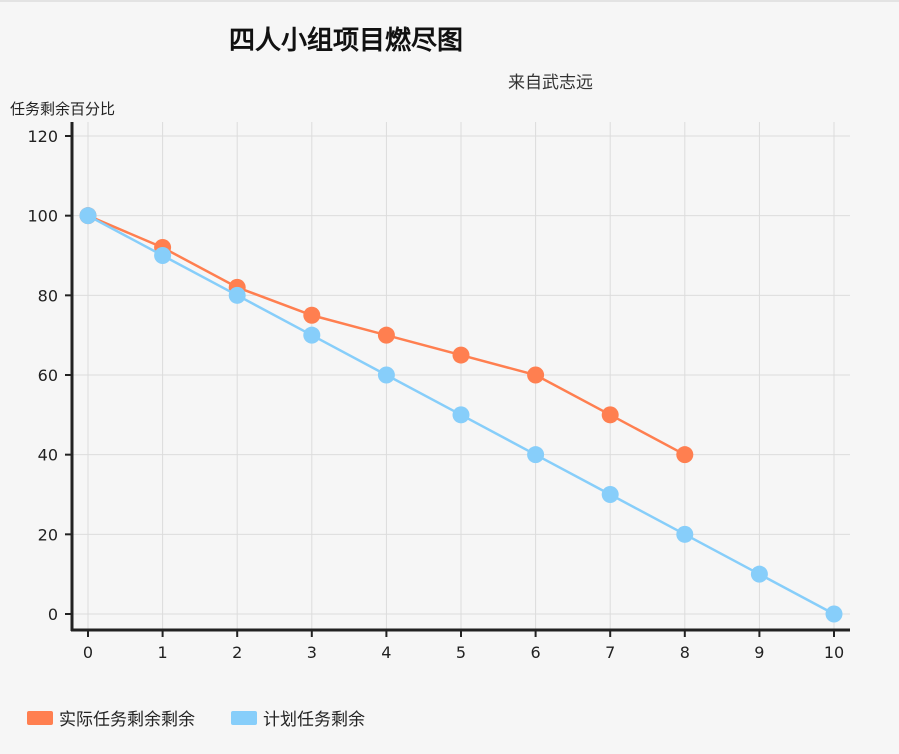 Image resolution: width=899 pixels, height=754 pixels. Describe the element at coordinates (386, 652) in the screenshot. I see `x-tick-label: 4` at that location.